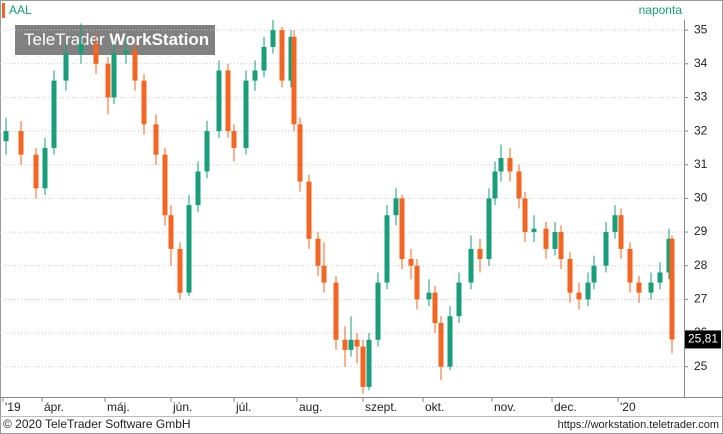 The width and height of the screenshot is (723, 434). What do you see at coordinates (118, 407) in the screenshot?
I see `x-tick-label: máj.` at bounding box center [118, 407].